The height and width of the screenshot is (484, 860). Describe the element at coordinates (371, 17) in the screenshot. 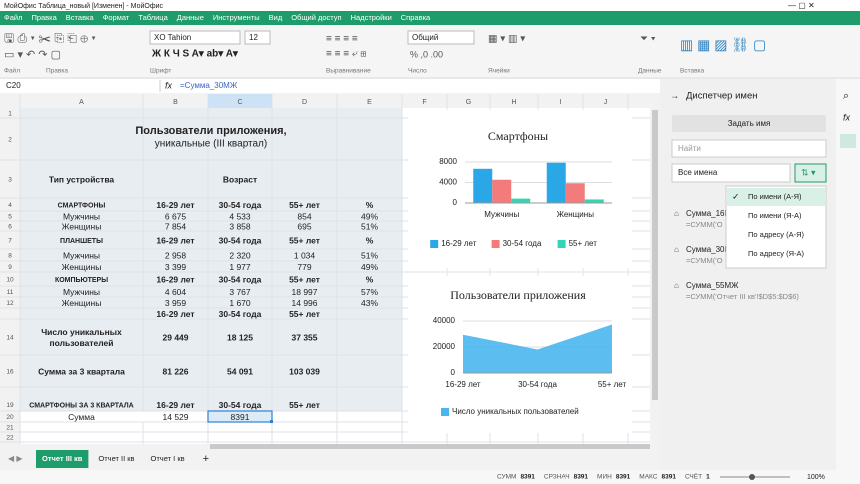

I see `menu-item: Надстройки` at that location.